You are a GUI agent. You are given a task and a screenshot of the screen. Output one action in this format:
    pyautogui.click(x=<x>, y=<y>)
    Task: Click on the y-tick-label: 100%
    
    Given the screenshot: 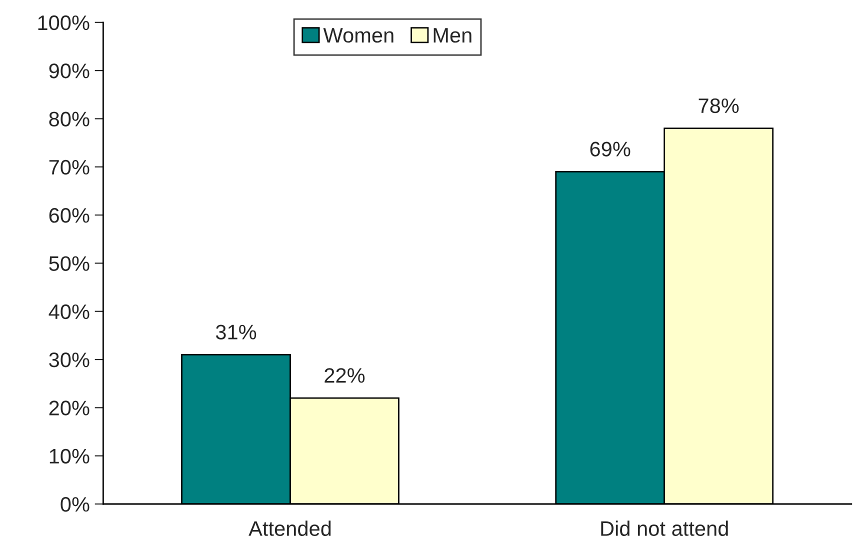 What is the action you would take?
    pyautogui.click(x=64, y=22)
    